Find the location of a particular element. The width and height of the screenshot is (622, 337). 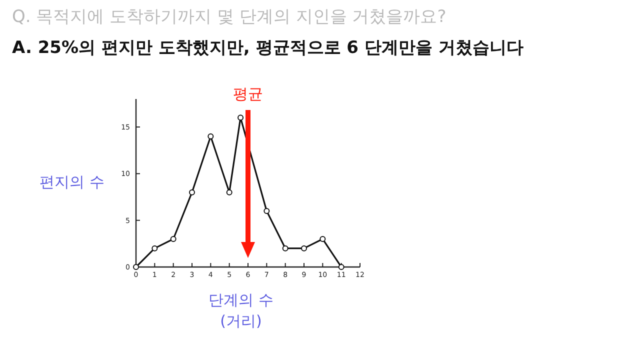

chart-subtitle: A. 25%의 편지만 도착했지만, 평균적으로 6 단계만을 거쳤습니다 is located at coordinates (268, 48).